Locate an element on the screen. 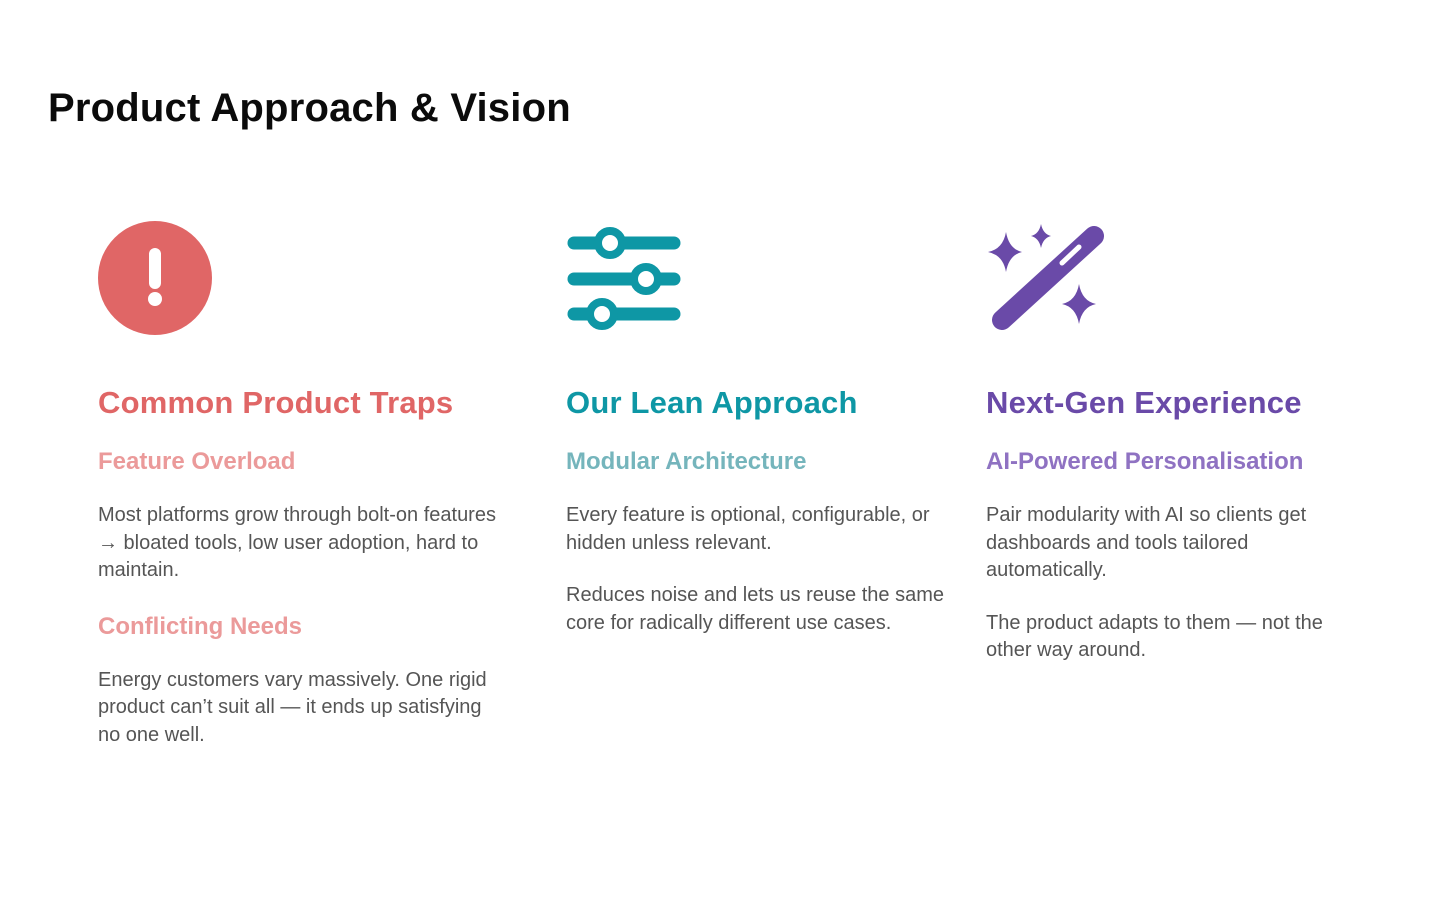 Image resolution: width=1440 pixels, height=900 pixels. section-subtitle: AI-Powered Personalisation is located at coordinates (1145, 461).